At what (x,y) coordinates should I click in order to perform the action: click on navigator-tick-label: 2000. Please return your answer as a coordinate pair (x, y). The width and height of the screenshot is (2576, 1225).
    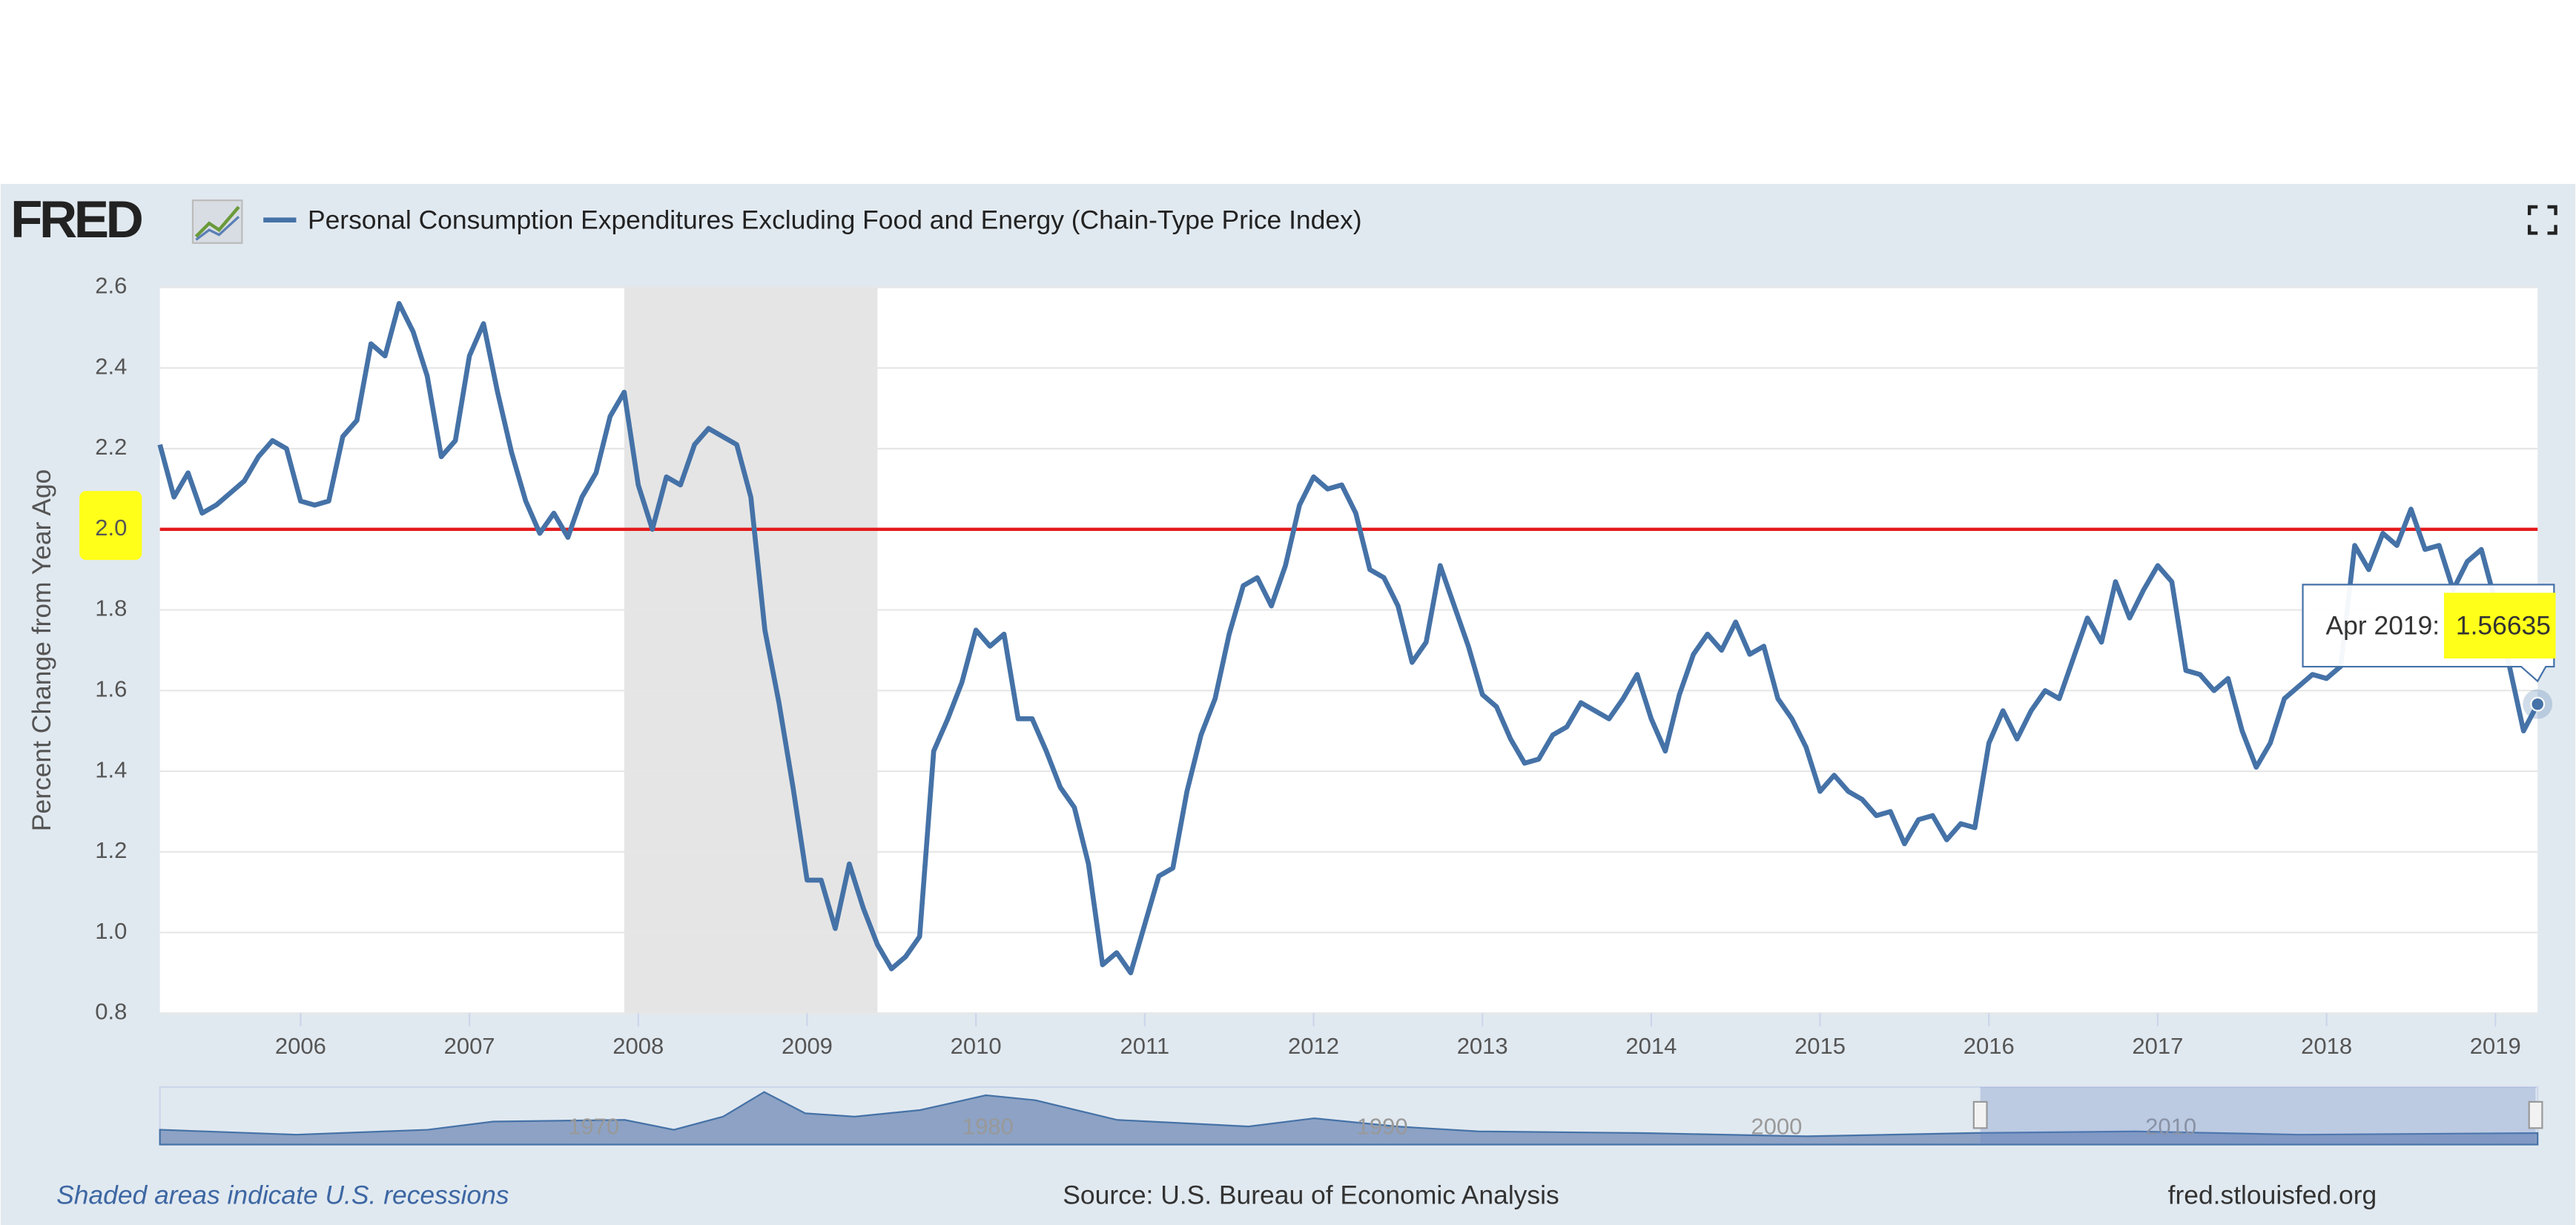
    Looking at the image, I should click on (1776, 1127).